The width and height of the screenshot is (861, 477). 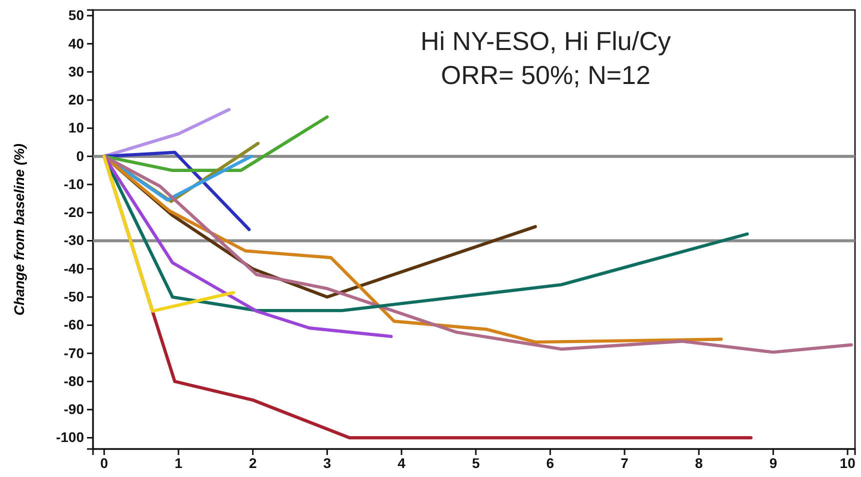 What do you see at coordinates (76, 128) in the screenshot?
I see `y-tick-label: 10` at bounding box center [76, 128].